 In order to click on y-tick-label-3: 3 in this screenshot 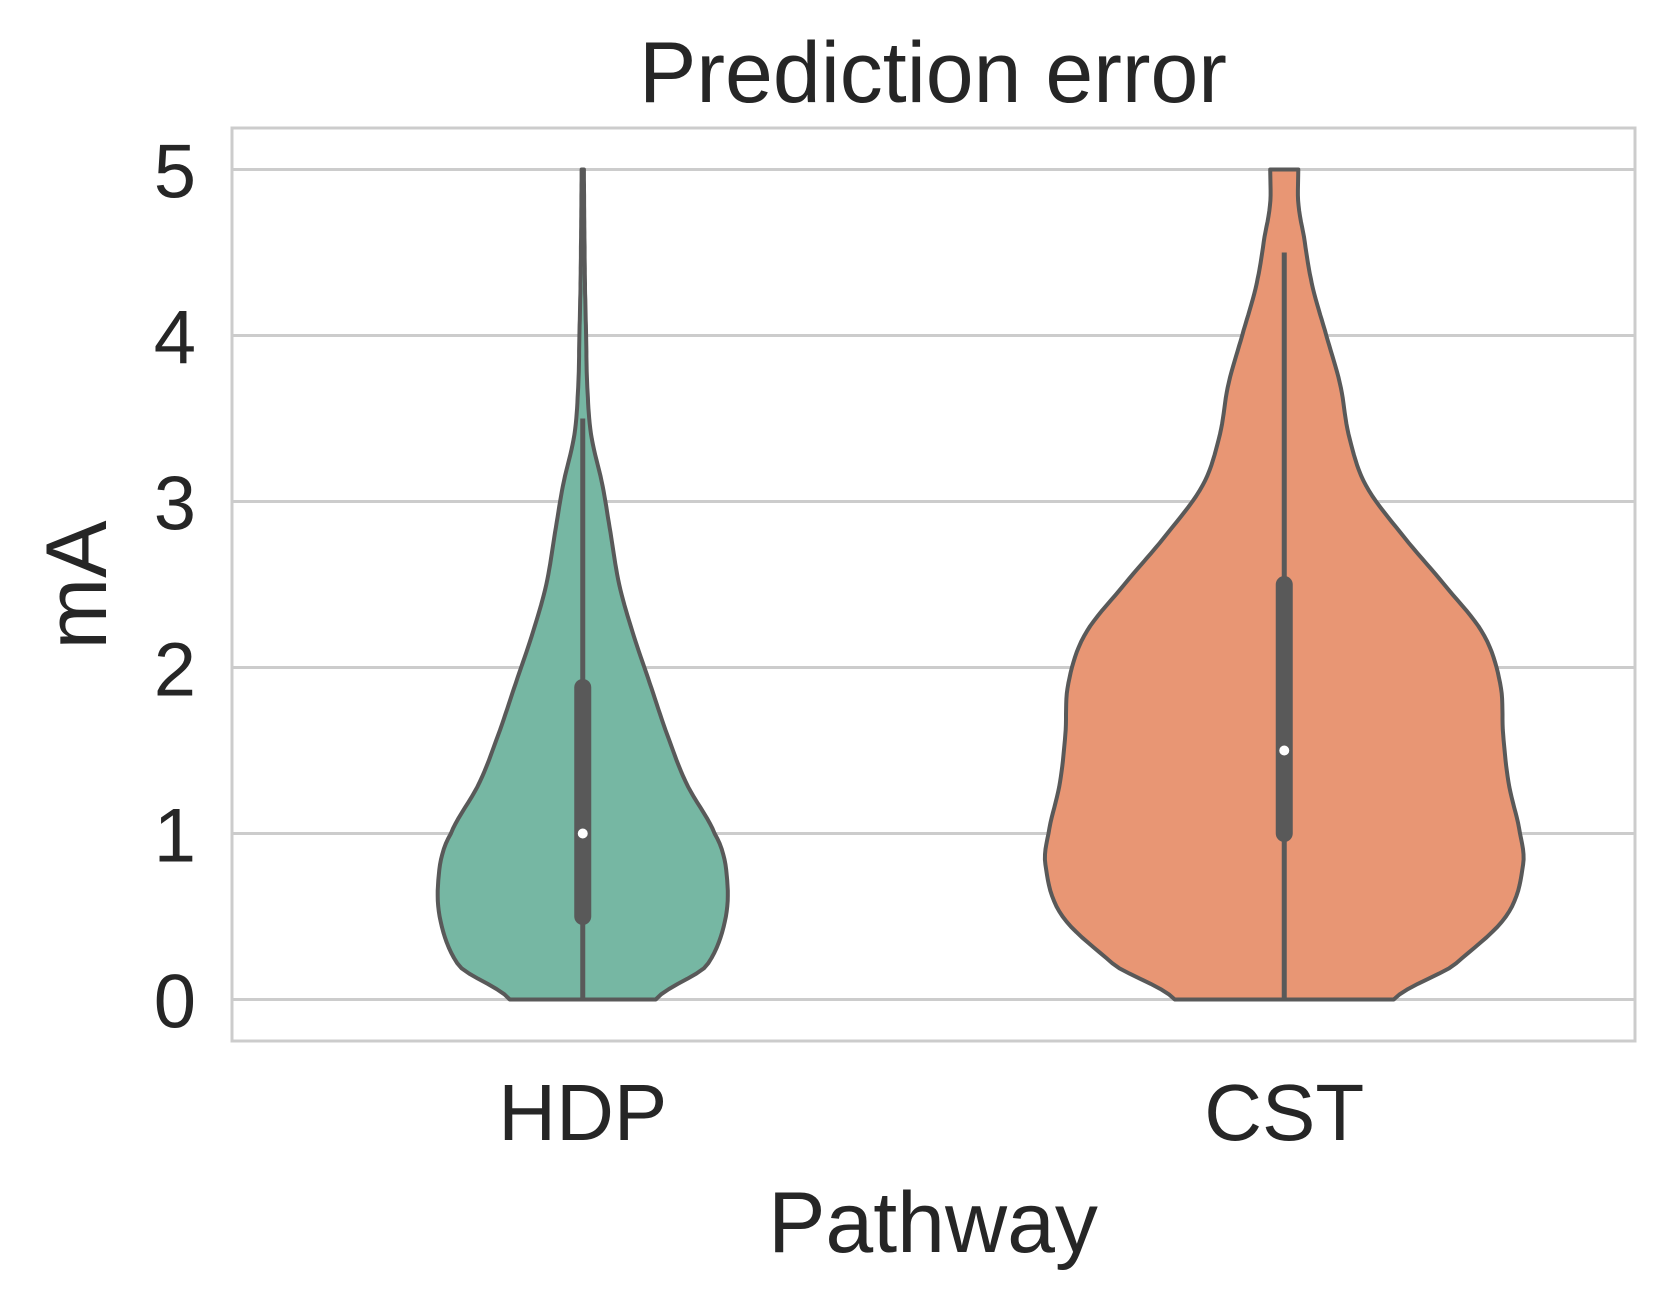, I will do `click(175, 504)`.